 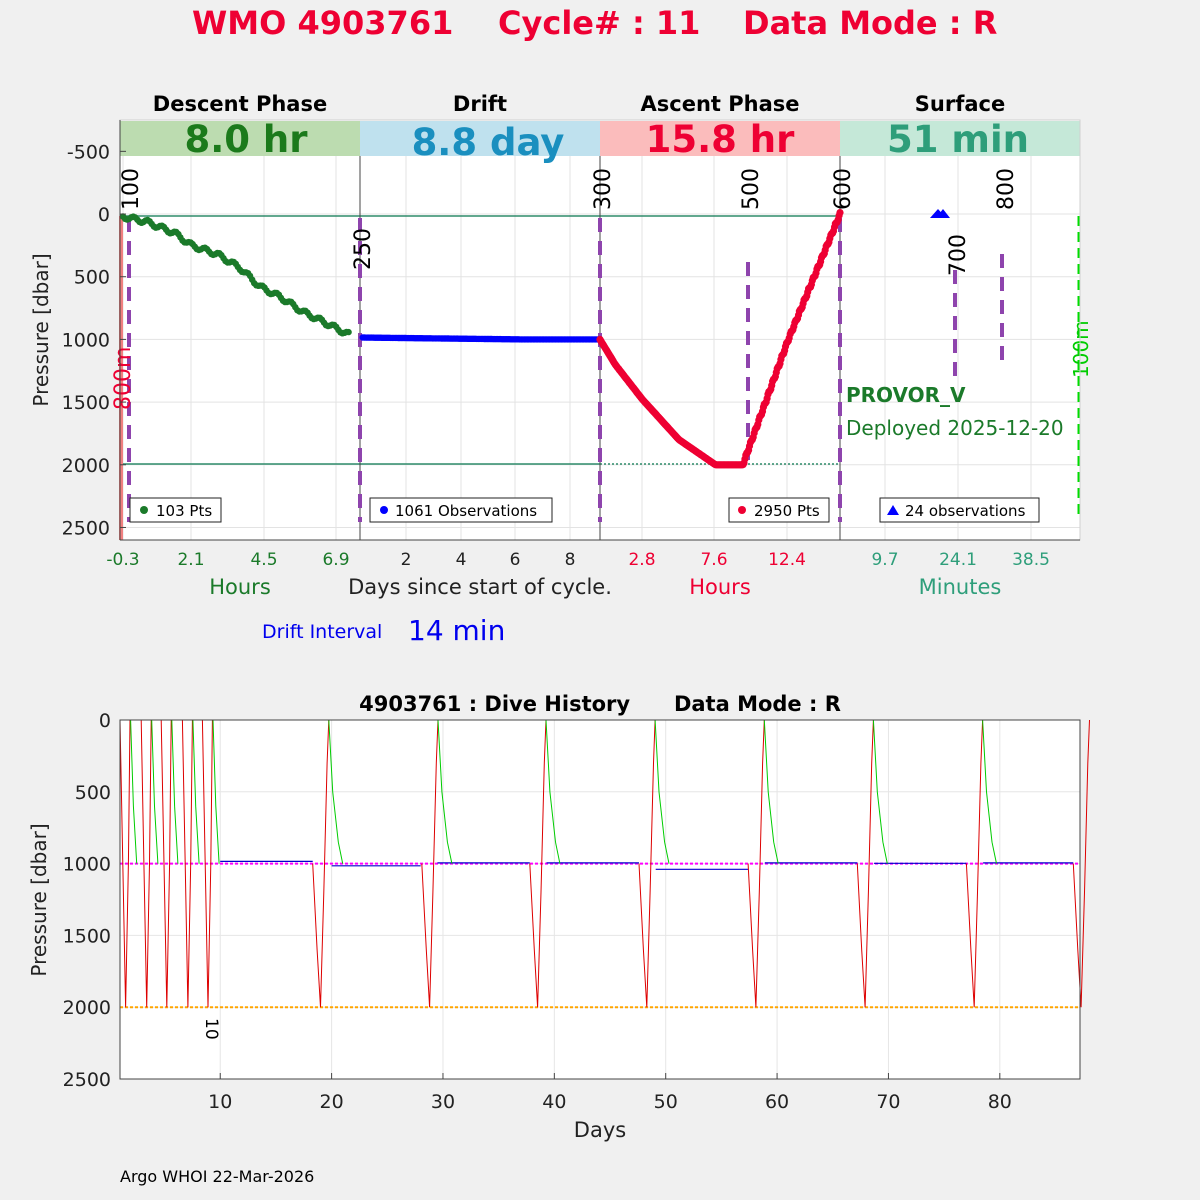 I want to click on y-tick-label: 1000, so click(x=87, y=865).